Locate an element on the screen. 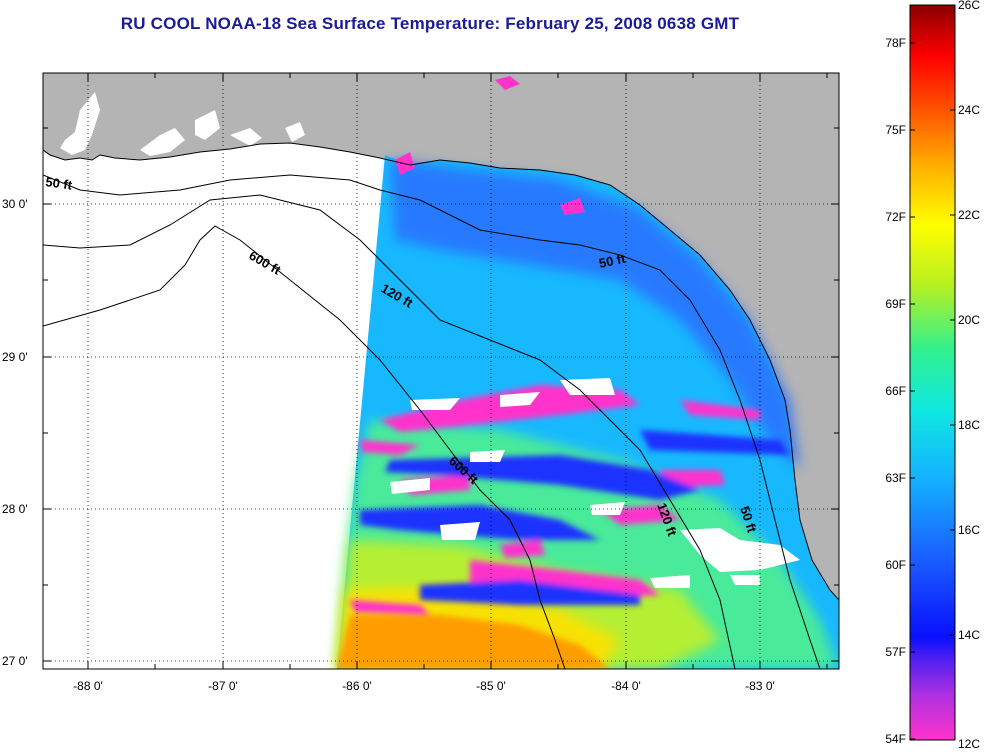 Image resolution: width=992 pixels, height=754 pixels. colorbar-label-24c: 24C is located at coordinates (969, 110).